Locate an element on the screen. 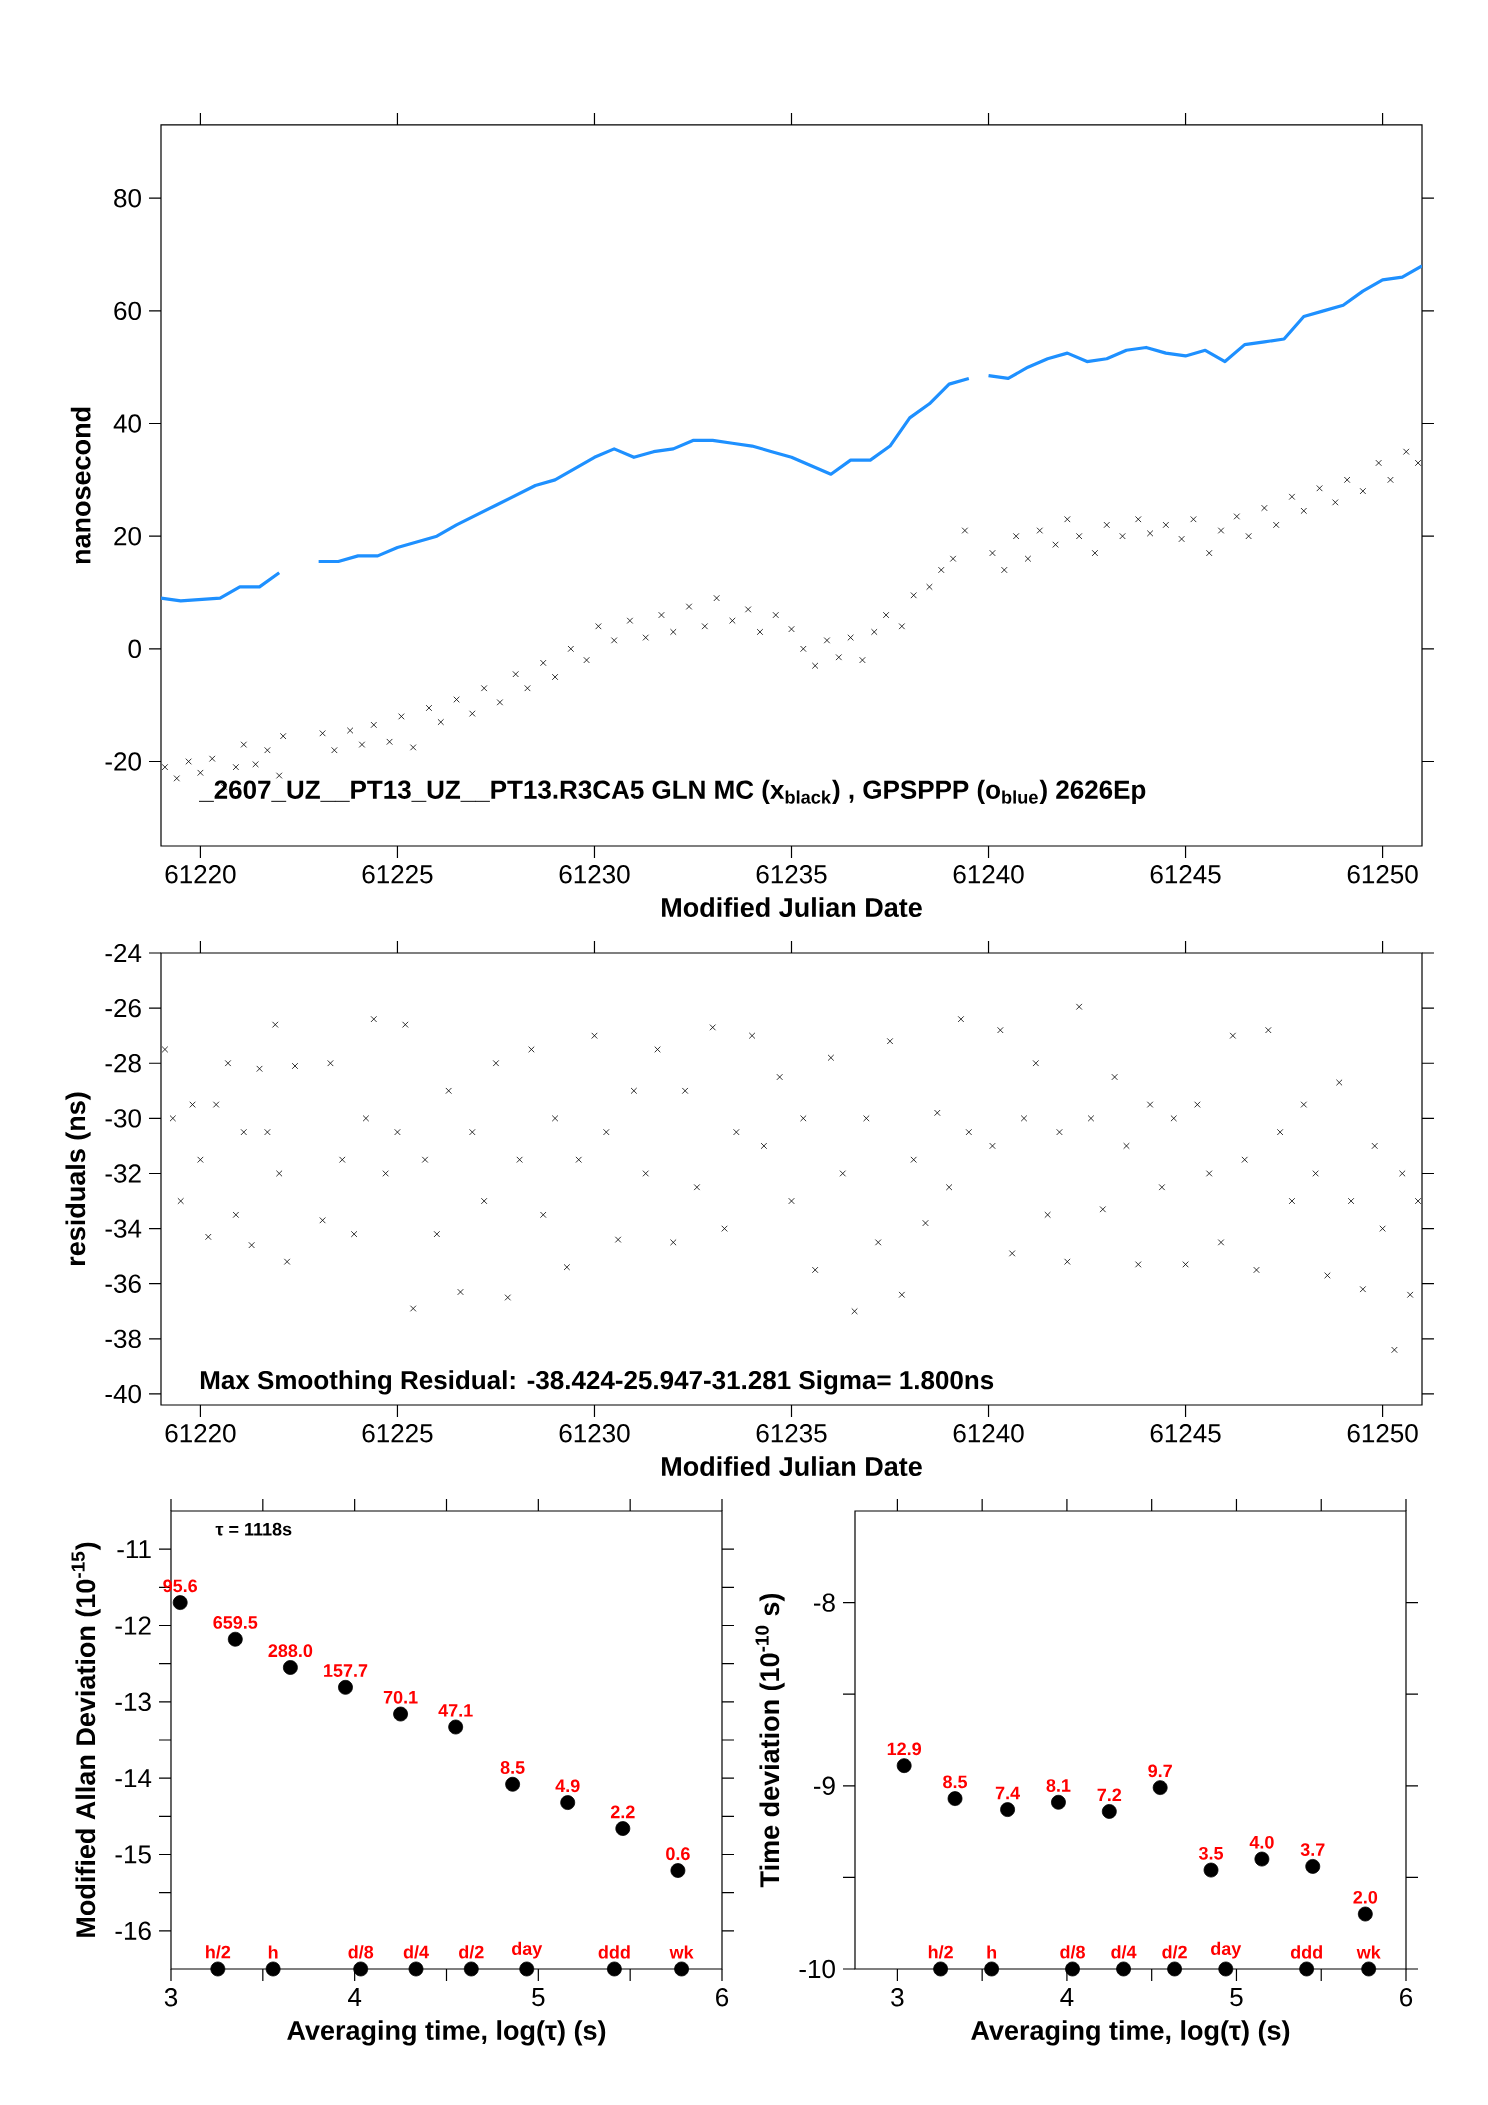 Image resolution: width=1488 pixels, height=2105 pixels. annotation: 7.2 is located at coordinates (1109, 1795).